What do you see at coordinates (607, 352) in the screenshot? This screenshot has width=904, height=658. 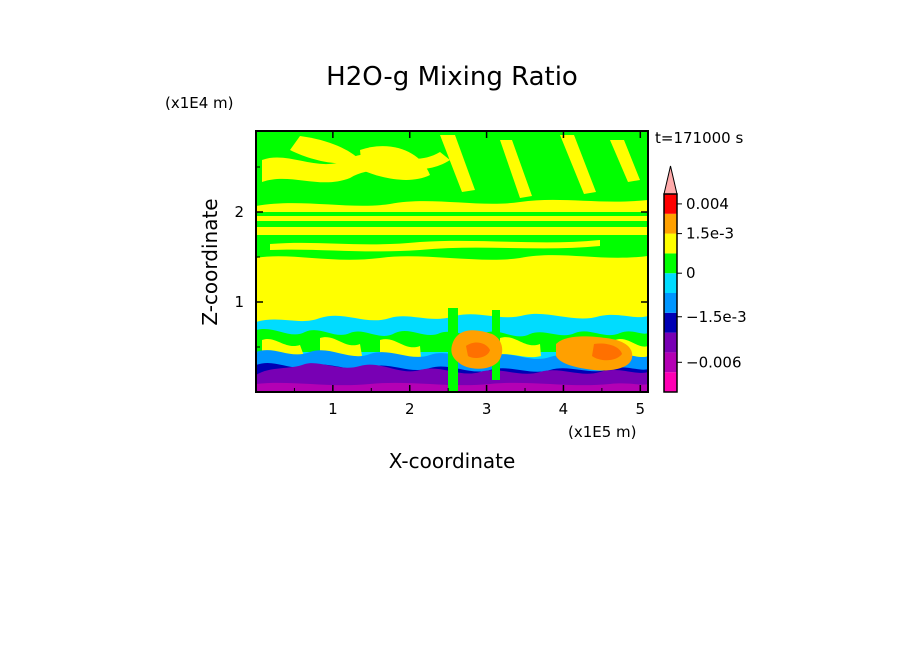 I see `orange-patch-2-core` at bounding box center [607, 352].